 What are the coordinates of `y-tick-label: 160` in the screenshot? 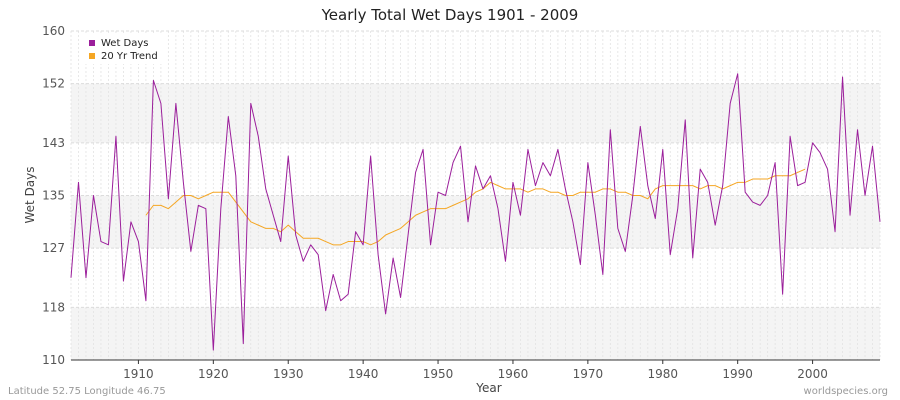 It's located at (53, 31).